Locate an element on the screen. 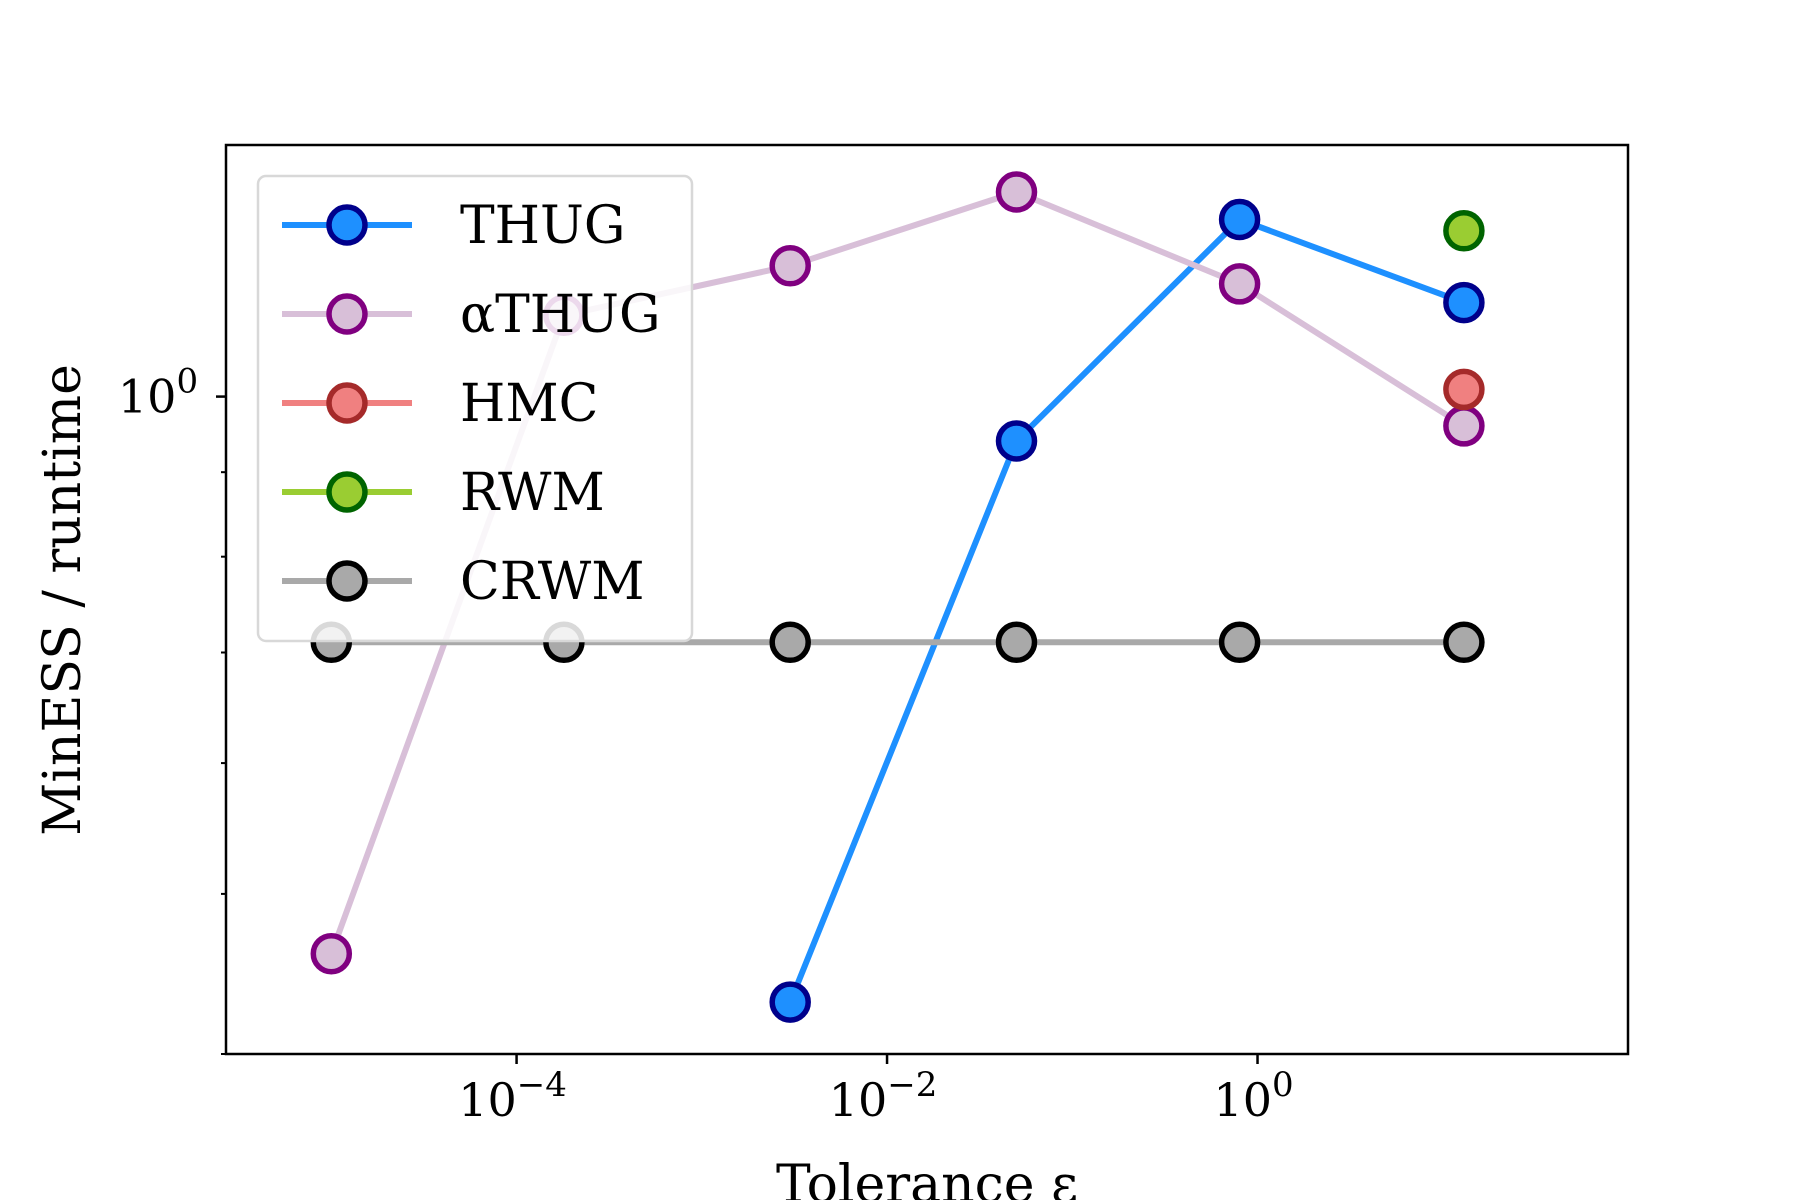 This screenshot has width=1800, height=1200. legend-thug-label: THUG is located at coordinates (542, 226).